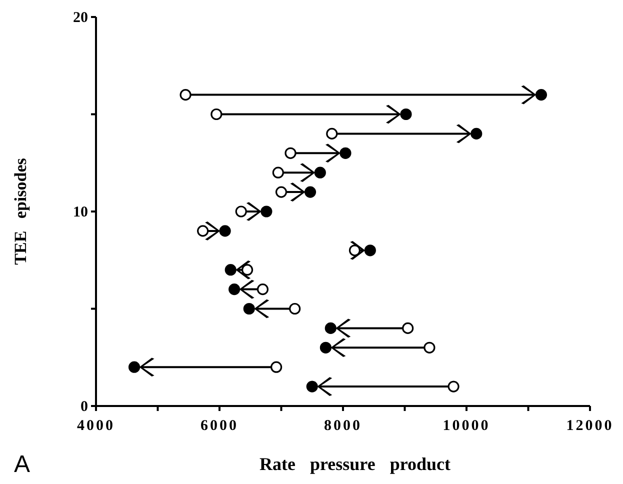 Image resolution: width=623 pixels, height=484 pixels. I want to click on x-tick-label: 4000, so click(96, 426).